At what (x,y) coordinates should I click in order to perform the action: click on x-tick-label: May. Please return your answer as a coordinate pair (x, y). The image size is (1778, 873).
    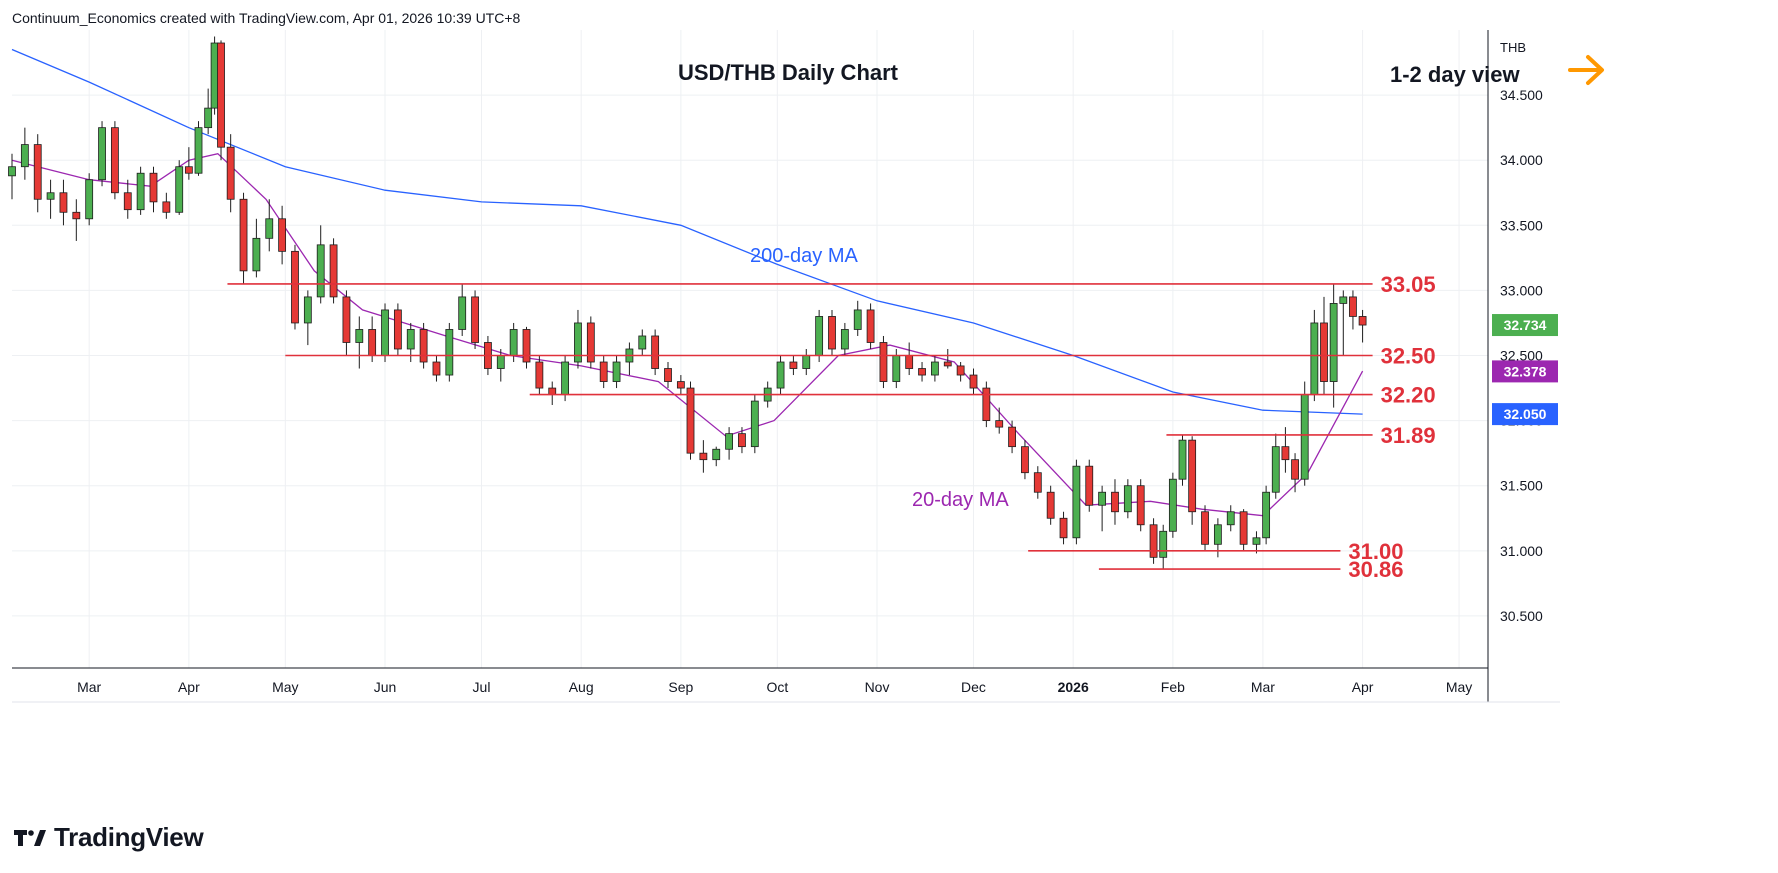
    Looking at the image, I should click on (285, 687).